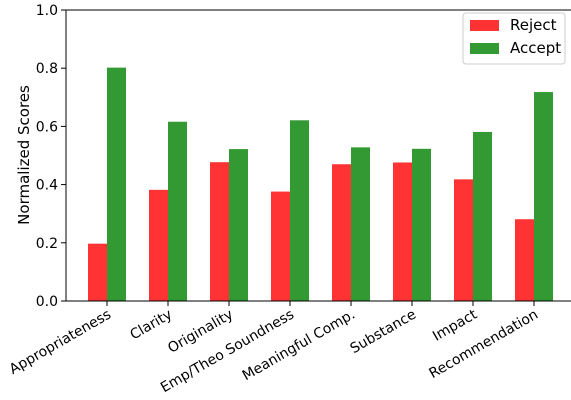 The image size is (571, 400). I want to click on y-tick-label: 0.6, so click(47, 127).